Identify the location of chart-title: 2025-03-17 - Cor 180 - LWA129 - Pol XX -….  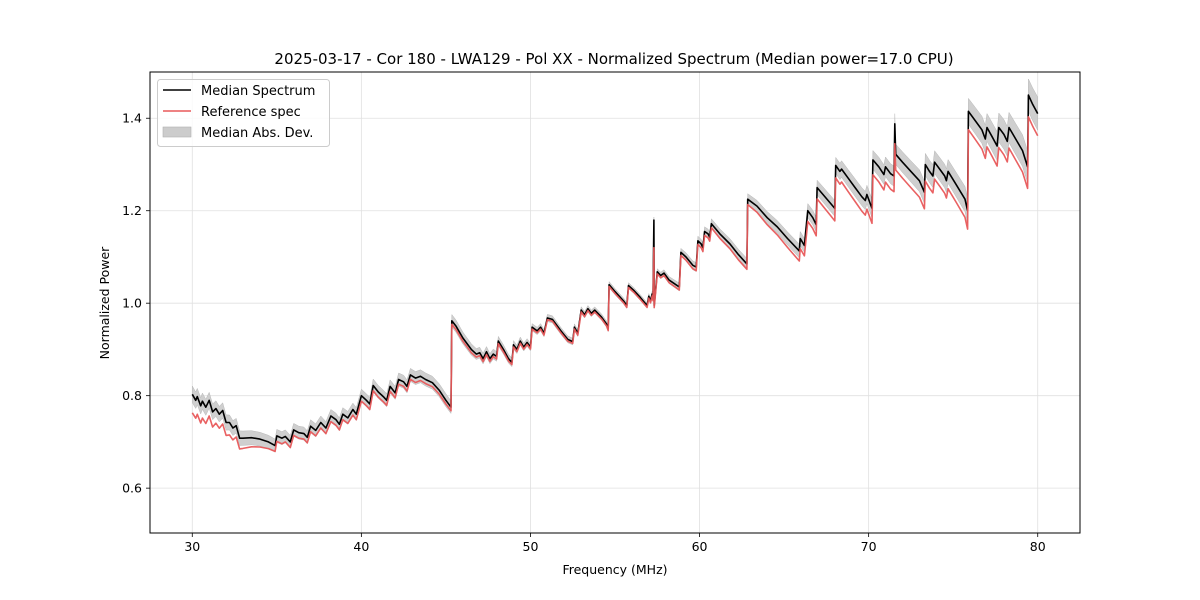
(613, 59).